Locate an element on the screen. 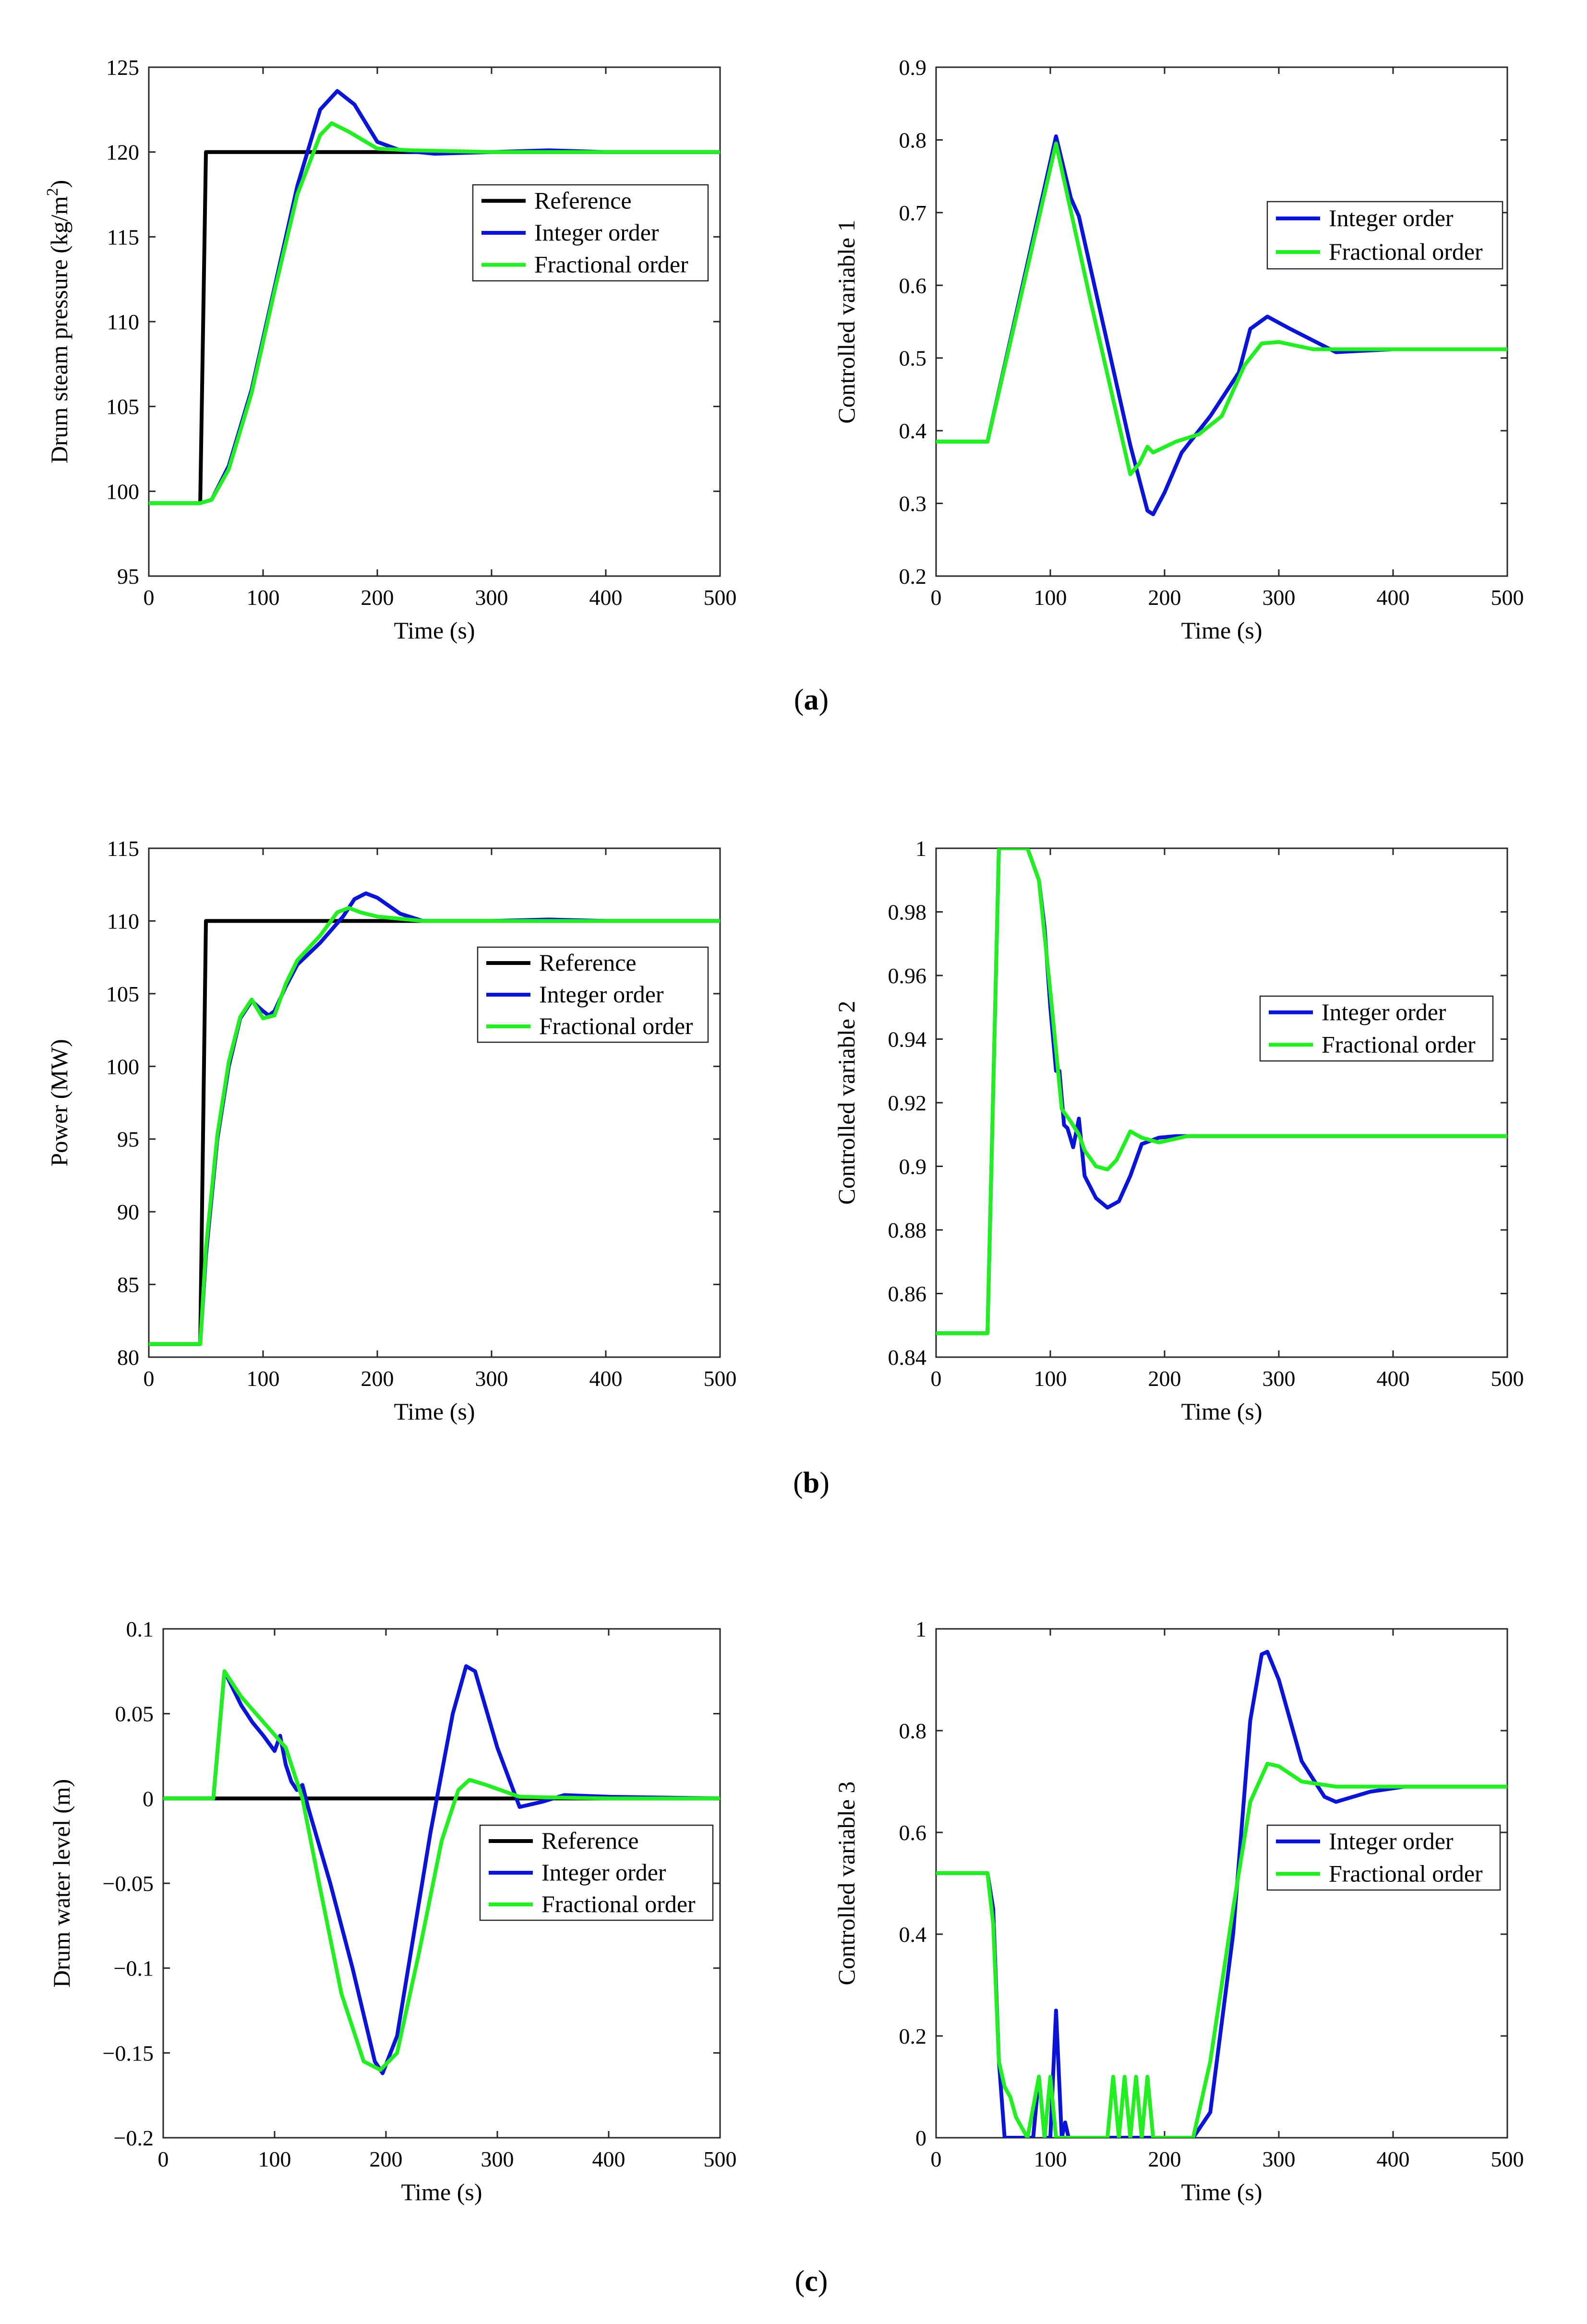 This screenshot has height=2324, width=1587. y-tick-label: −0.15 is located at coordinates (128, 2053).